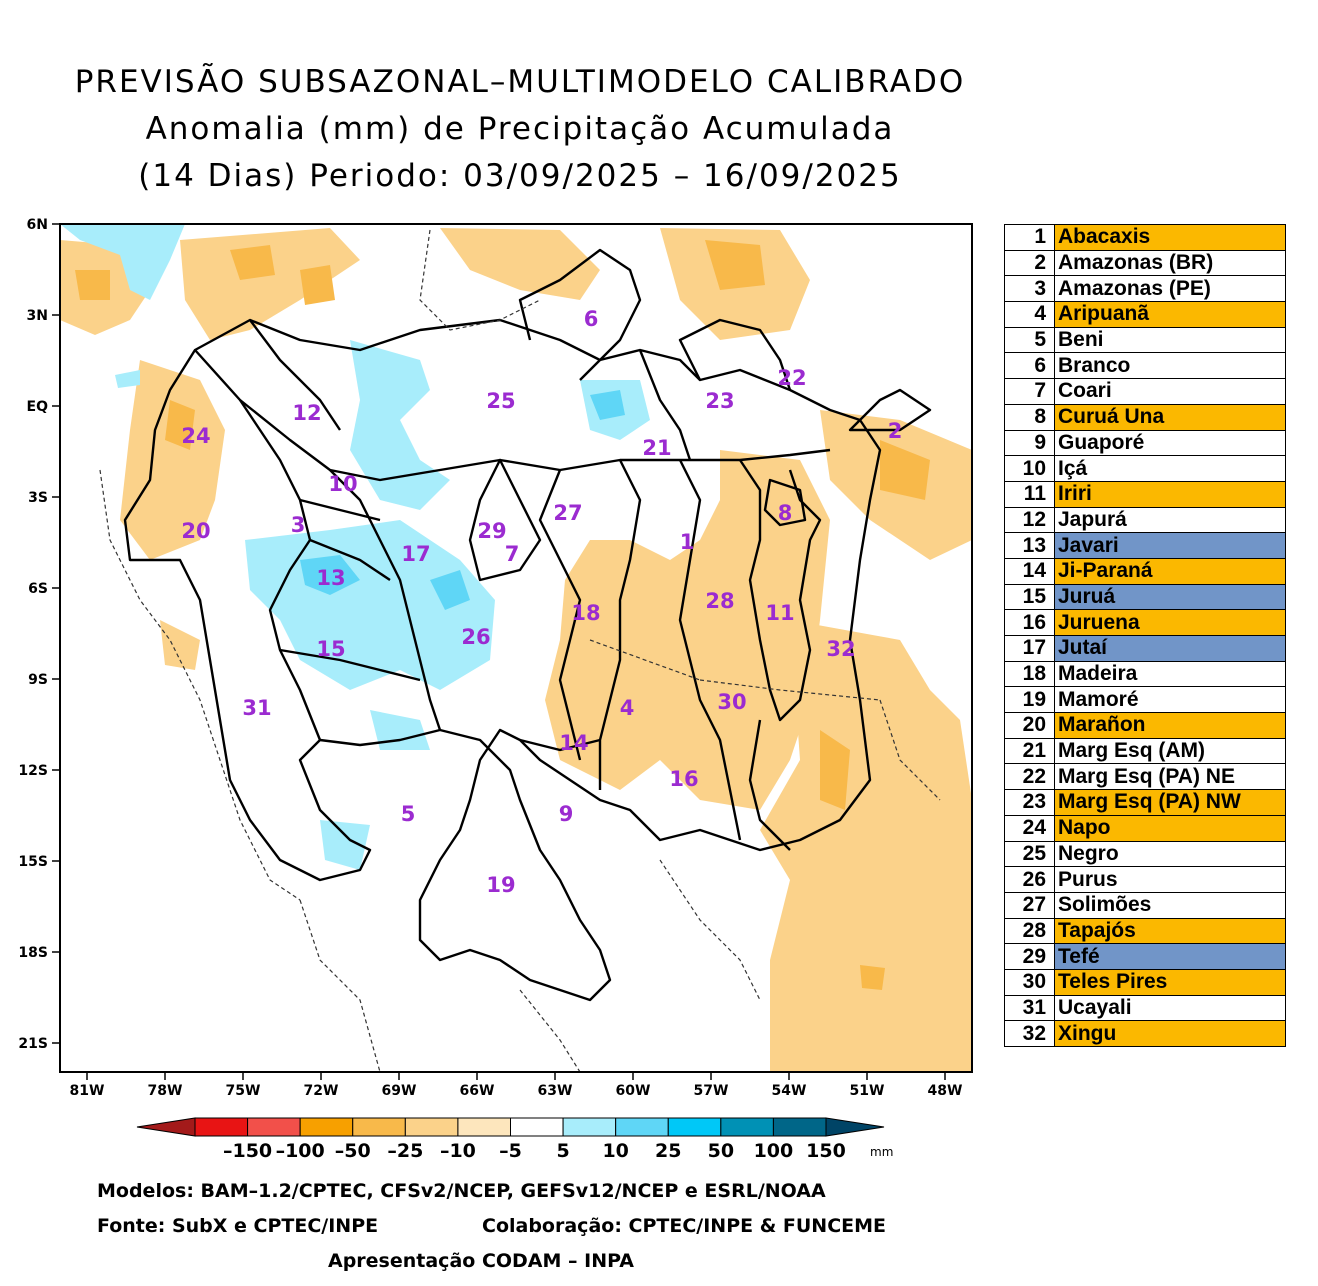 This screenshot has width=1318, height=1286. I want to click on basin-label-7: 7, so click(512, 554).